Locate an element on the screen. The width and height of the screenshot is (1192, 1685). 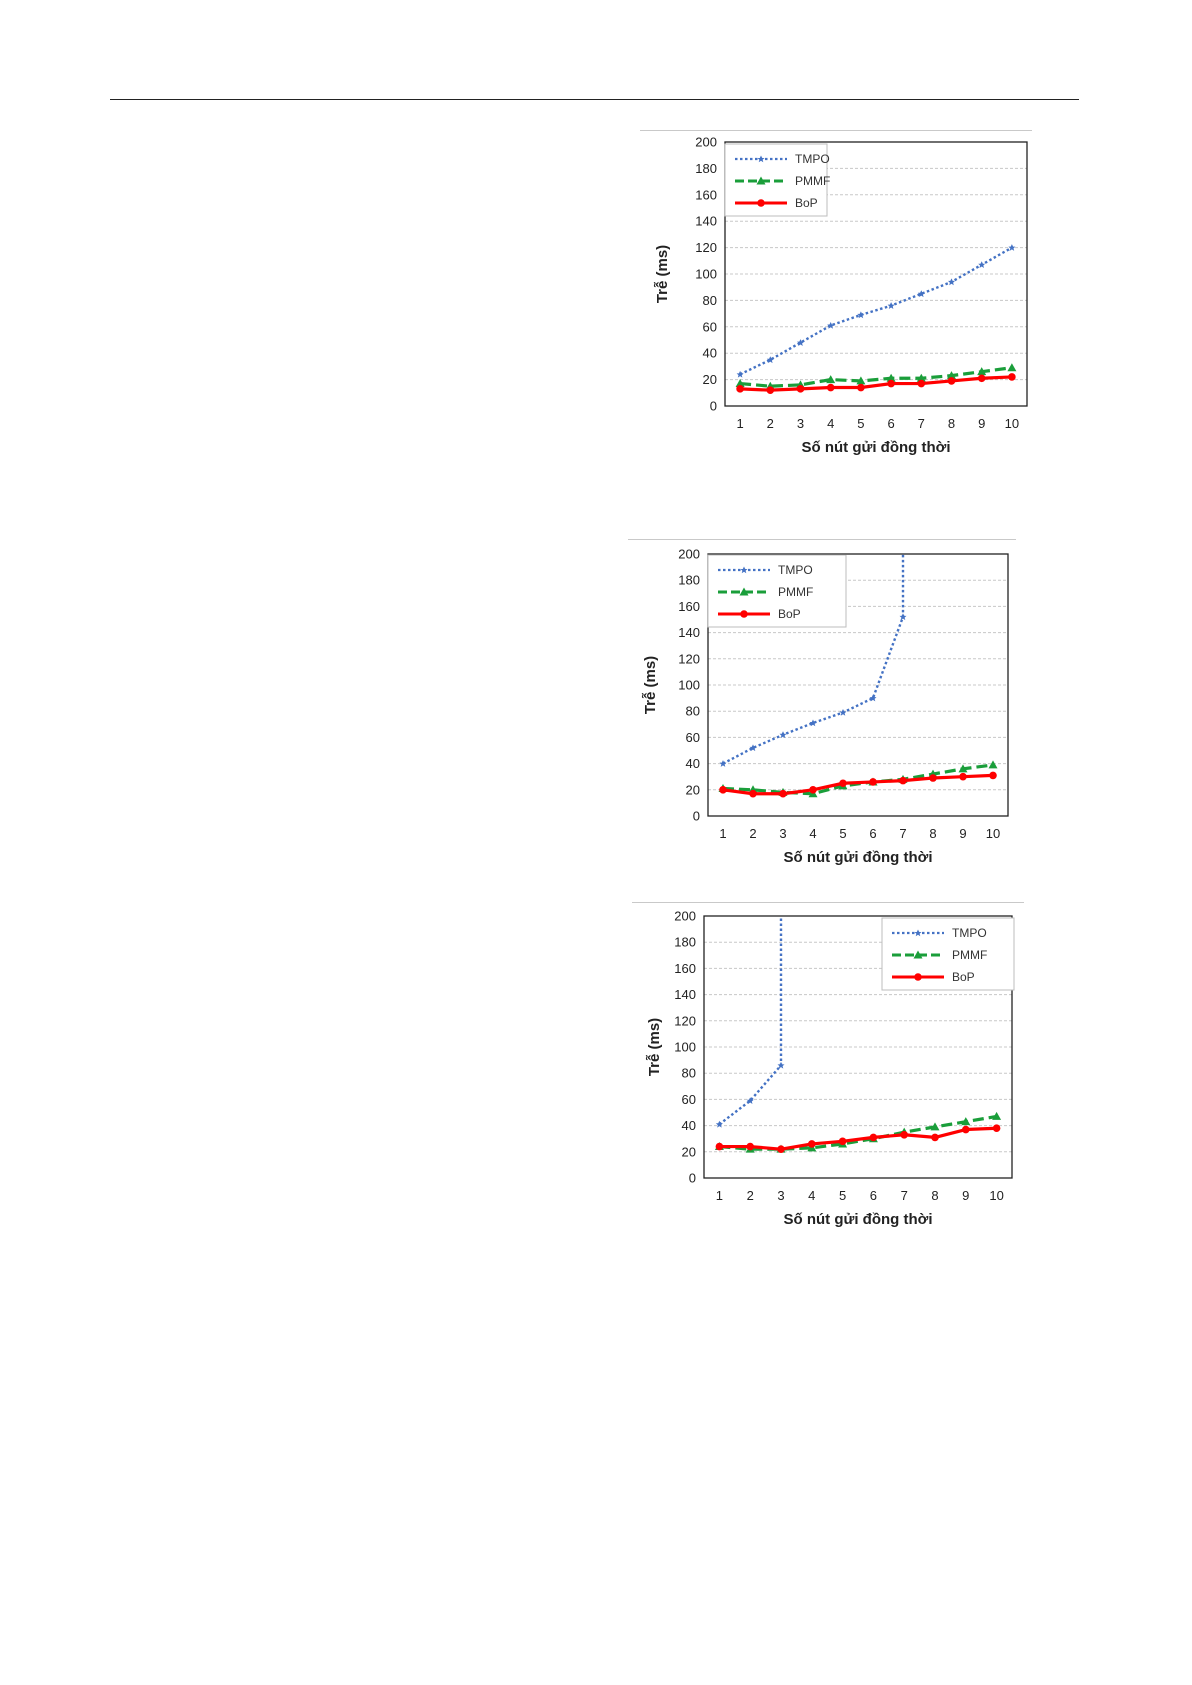
x-tick-label: 9 is located at coordinates (965, 1195).